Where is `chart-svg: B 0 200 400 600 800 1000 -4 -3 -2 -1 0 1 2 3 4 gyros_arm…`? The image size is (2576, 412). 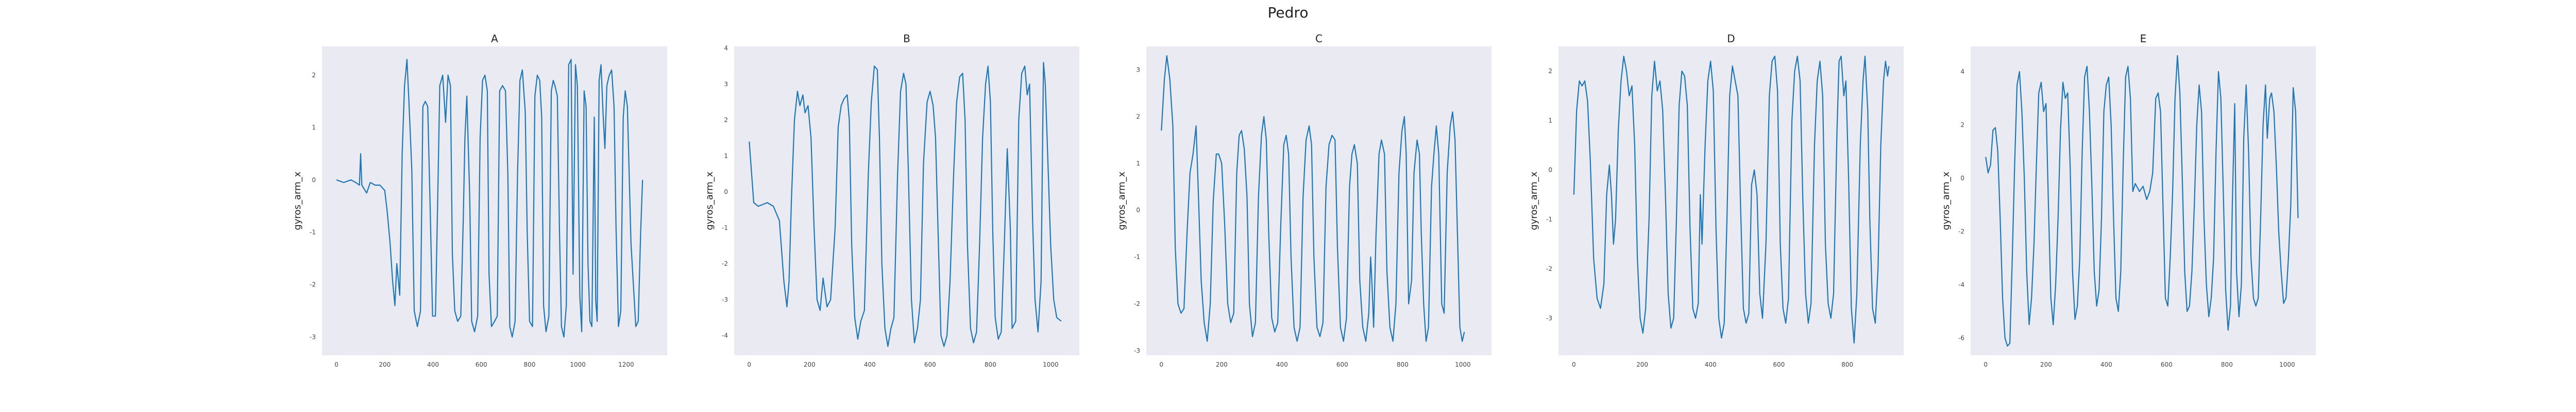 chart-svg: B 0 200 400 600 800 1000 -4 -3 -2 -1 0 1 2 3 4 gyros_arm… is located at coordinates (891, 200).